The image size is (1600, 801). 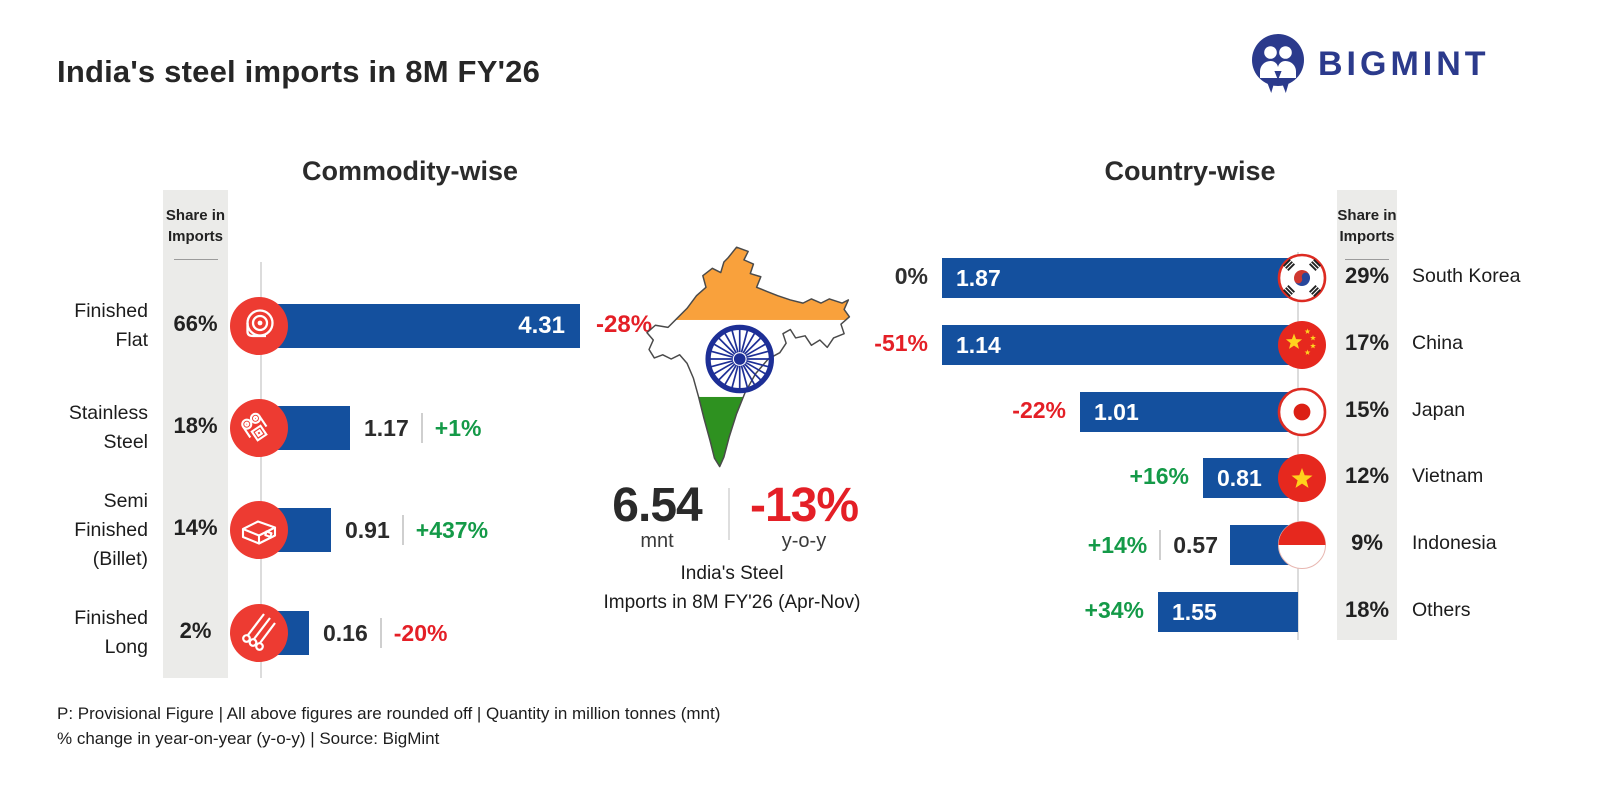 I want to click on page-title: India's steel imports in 8M FY'26, so click(x=299, y=71).